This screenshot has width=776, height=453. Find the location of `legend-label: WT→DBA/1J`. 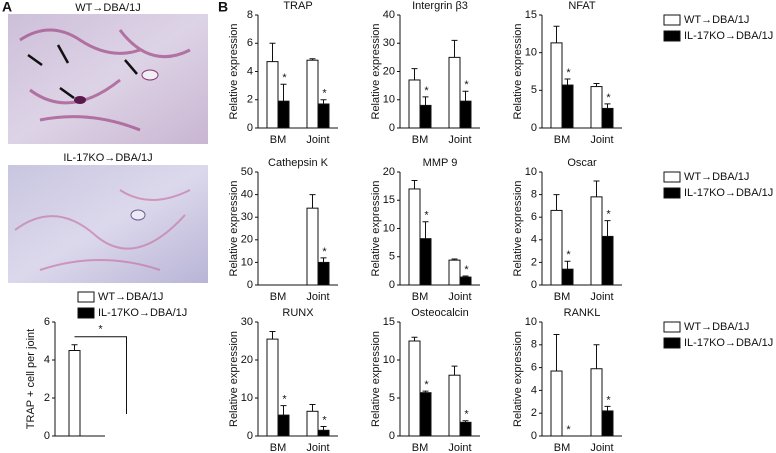

legend-label: WT→DBA/1J is located at coordinates (130, 297).